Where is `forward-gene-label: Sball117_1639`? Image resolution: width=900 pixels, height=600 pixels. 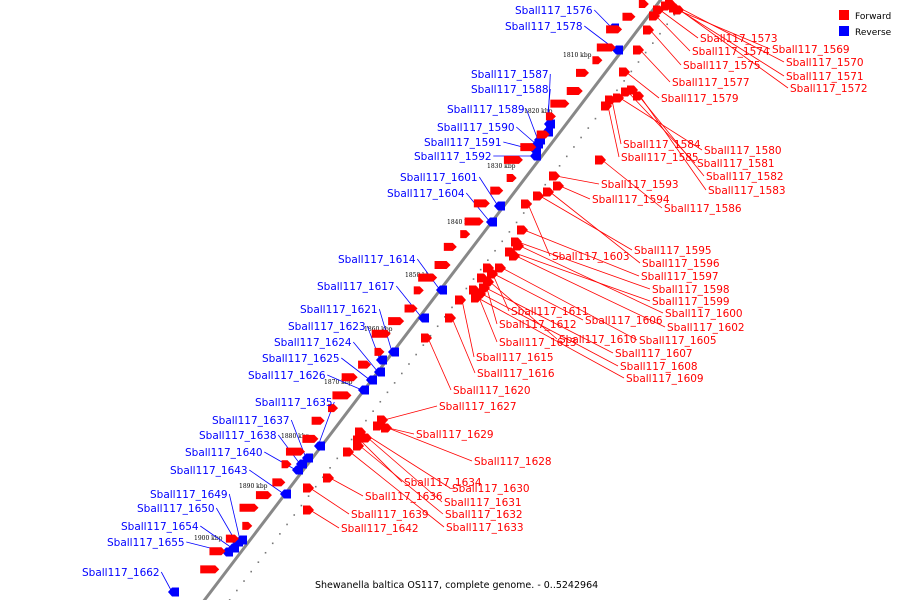
forward-gene-label: Sball117_1639 is located at coordinates (390, 515).